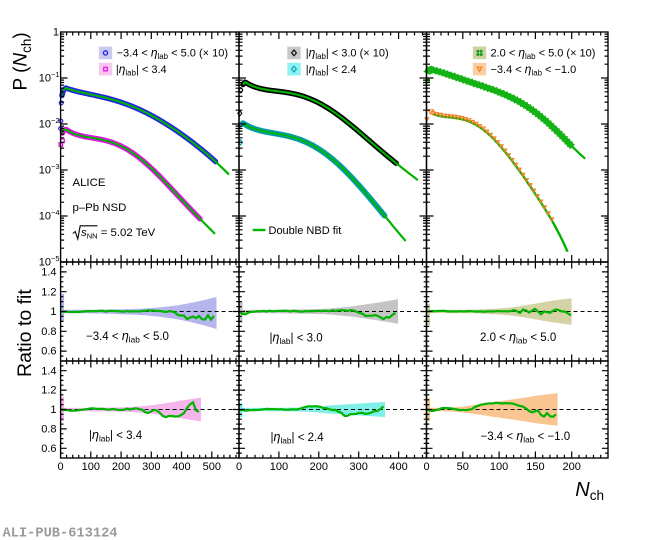 The width and height of the screenshot is (650, 540). Describe the element at coordinates (463, 467) in the screenshot. I see `svg-text: 50` at that location.